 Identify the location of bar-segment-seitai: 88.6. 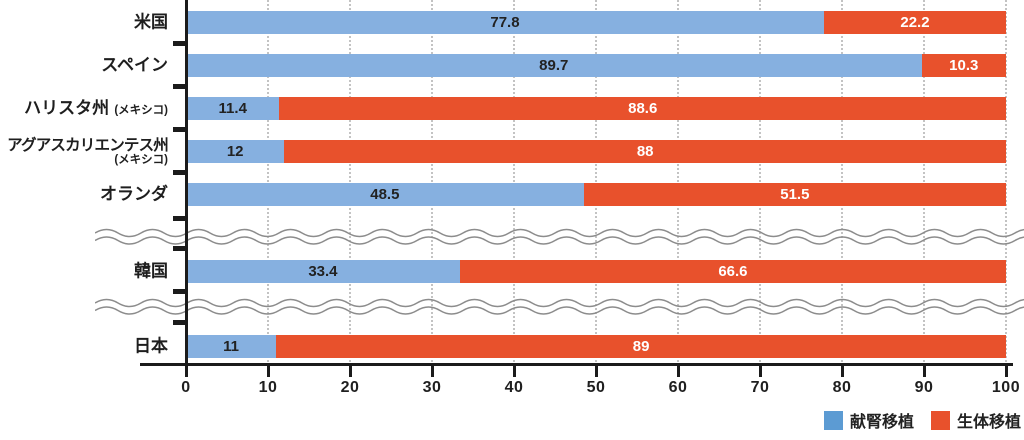
(642, 108).